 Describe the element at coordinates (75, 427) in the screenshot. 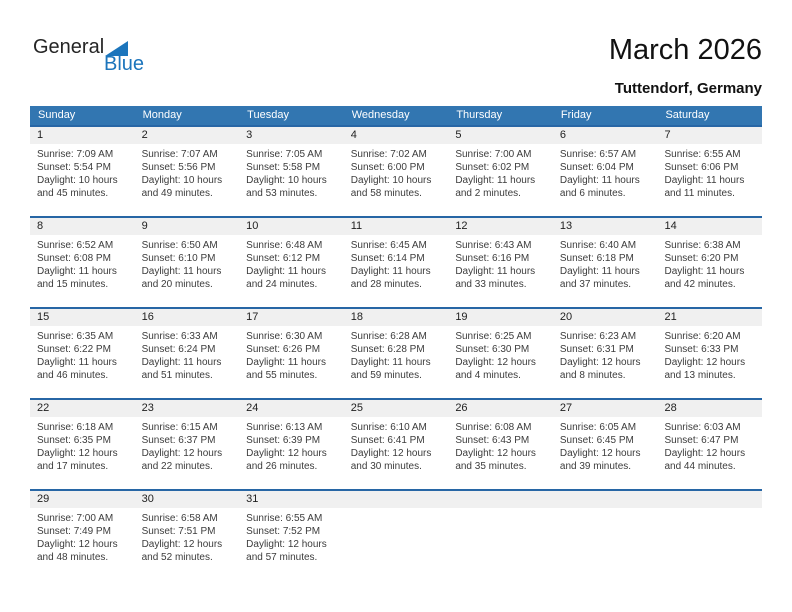

I see `detail-line: Sunrise: 6:18 AM` at that location.